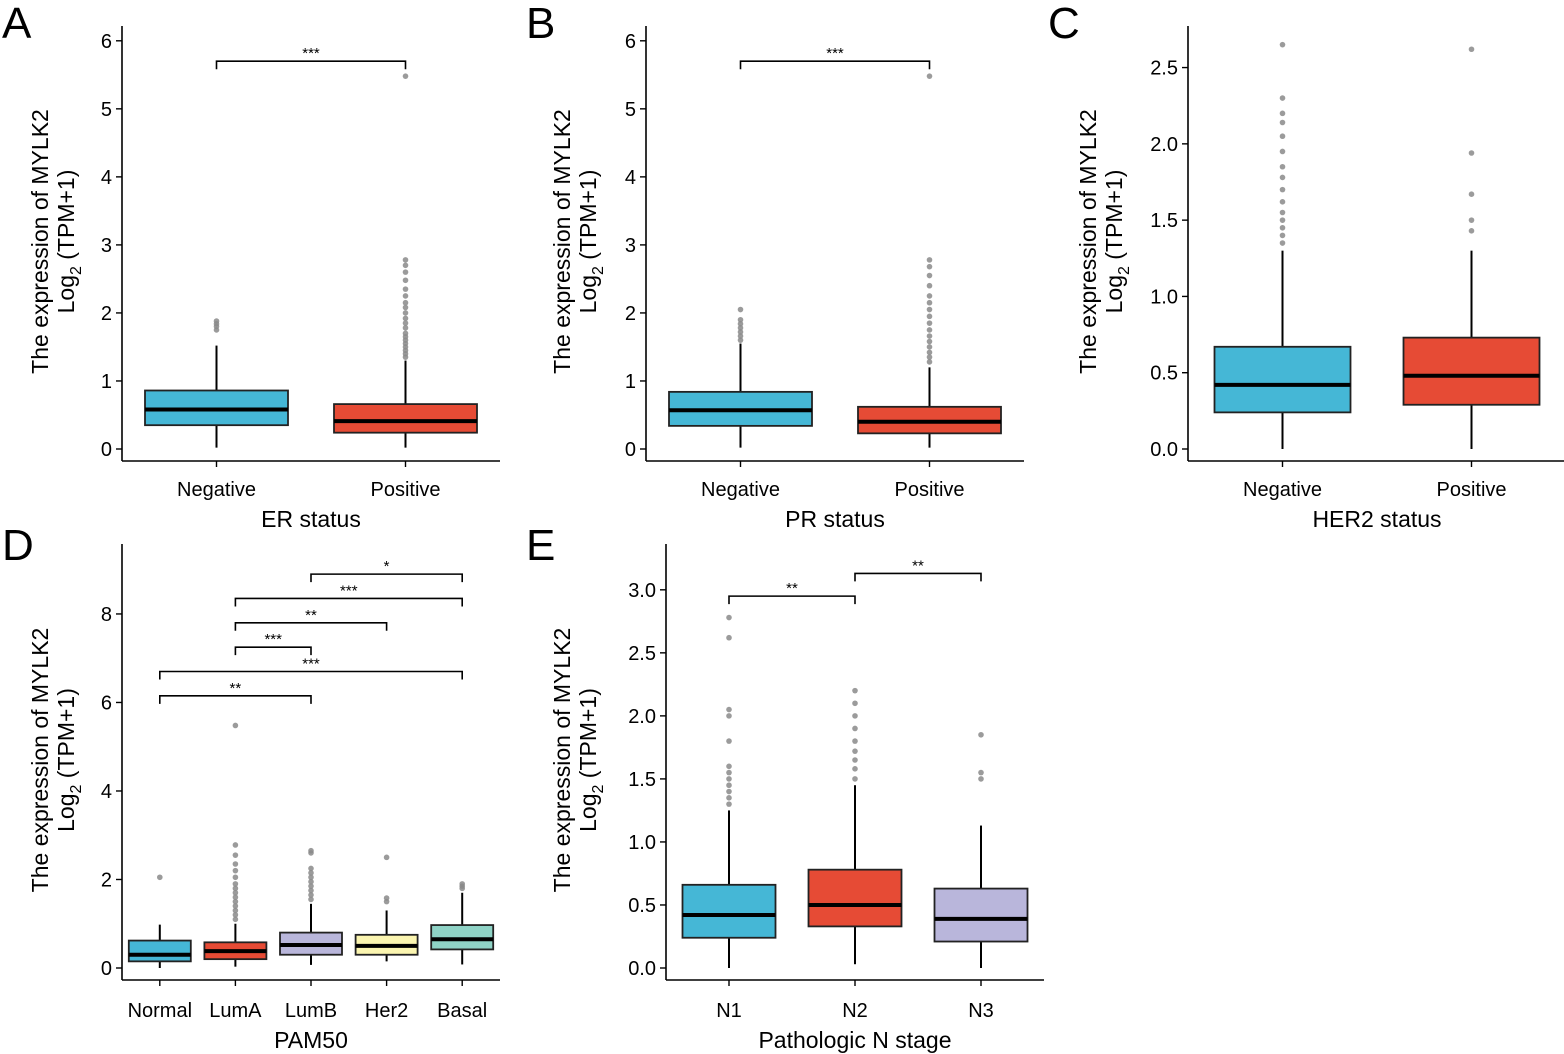 The width and height of the screenshot is (1564, 1054). Describe the element at coordinates (729, 791) in the screenshot. I see `box-n1` at that location.